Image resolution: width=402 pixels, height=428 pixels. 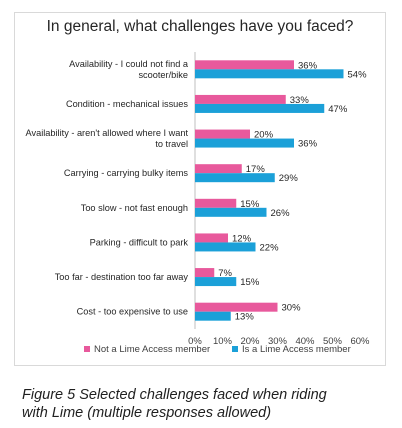 I want to click on x-tick-label: 50%, so click(x=333, y=341).